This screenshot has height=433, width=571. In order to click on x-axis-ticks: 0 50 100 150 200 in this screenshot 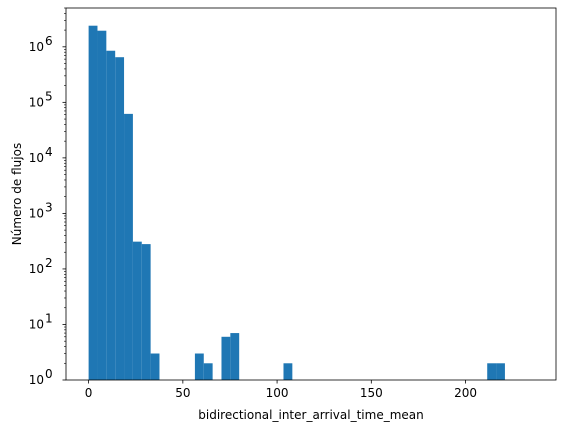, I will do `click(281, 390)`.